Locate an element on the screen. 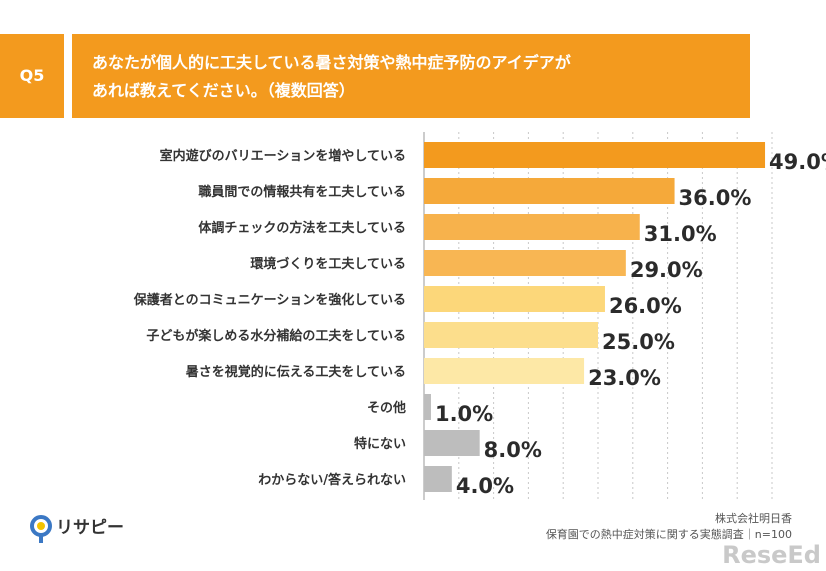 Image resolution: width=826 pixels, height=571 pixels. question-number-box is located at coordinates (32, 76).